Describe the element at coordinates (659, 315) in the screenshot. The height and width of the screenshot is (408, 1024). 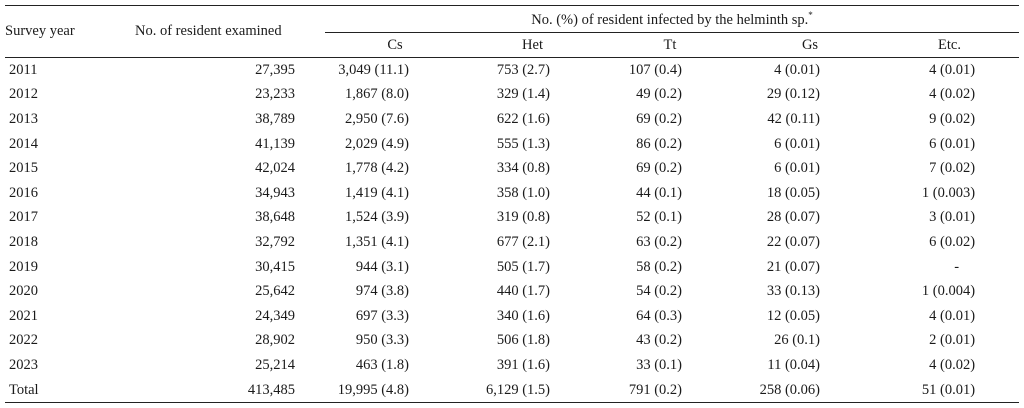
I see `cell-tt: 64 (0.3)` at that location.